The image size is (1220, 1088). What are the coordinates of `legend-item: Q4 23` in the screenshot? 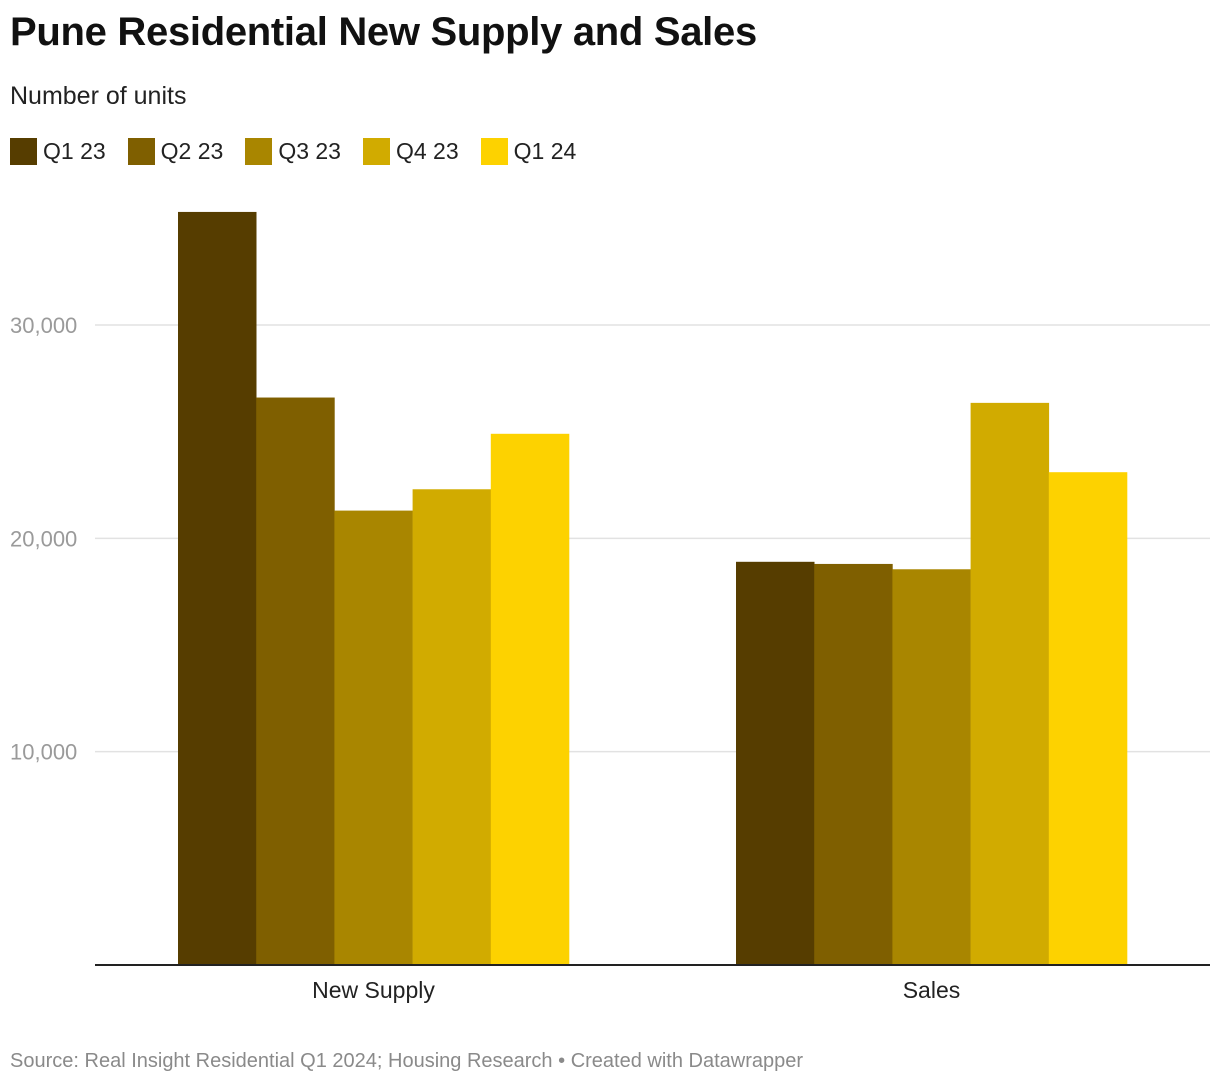 It's located at (410, 151).